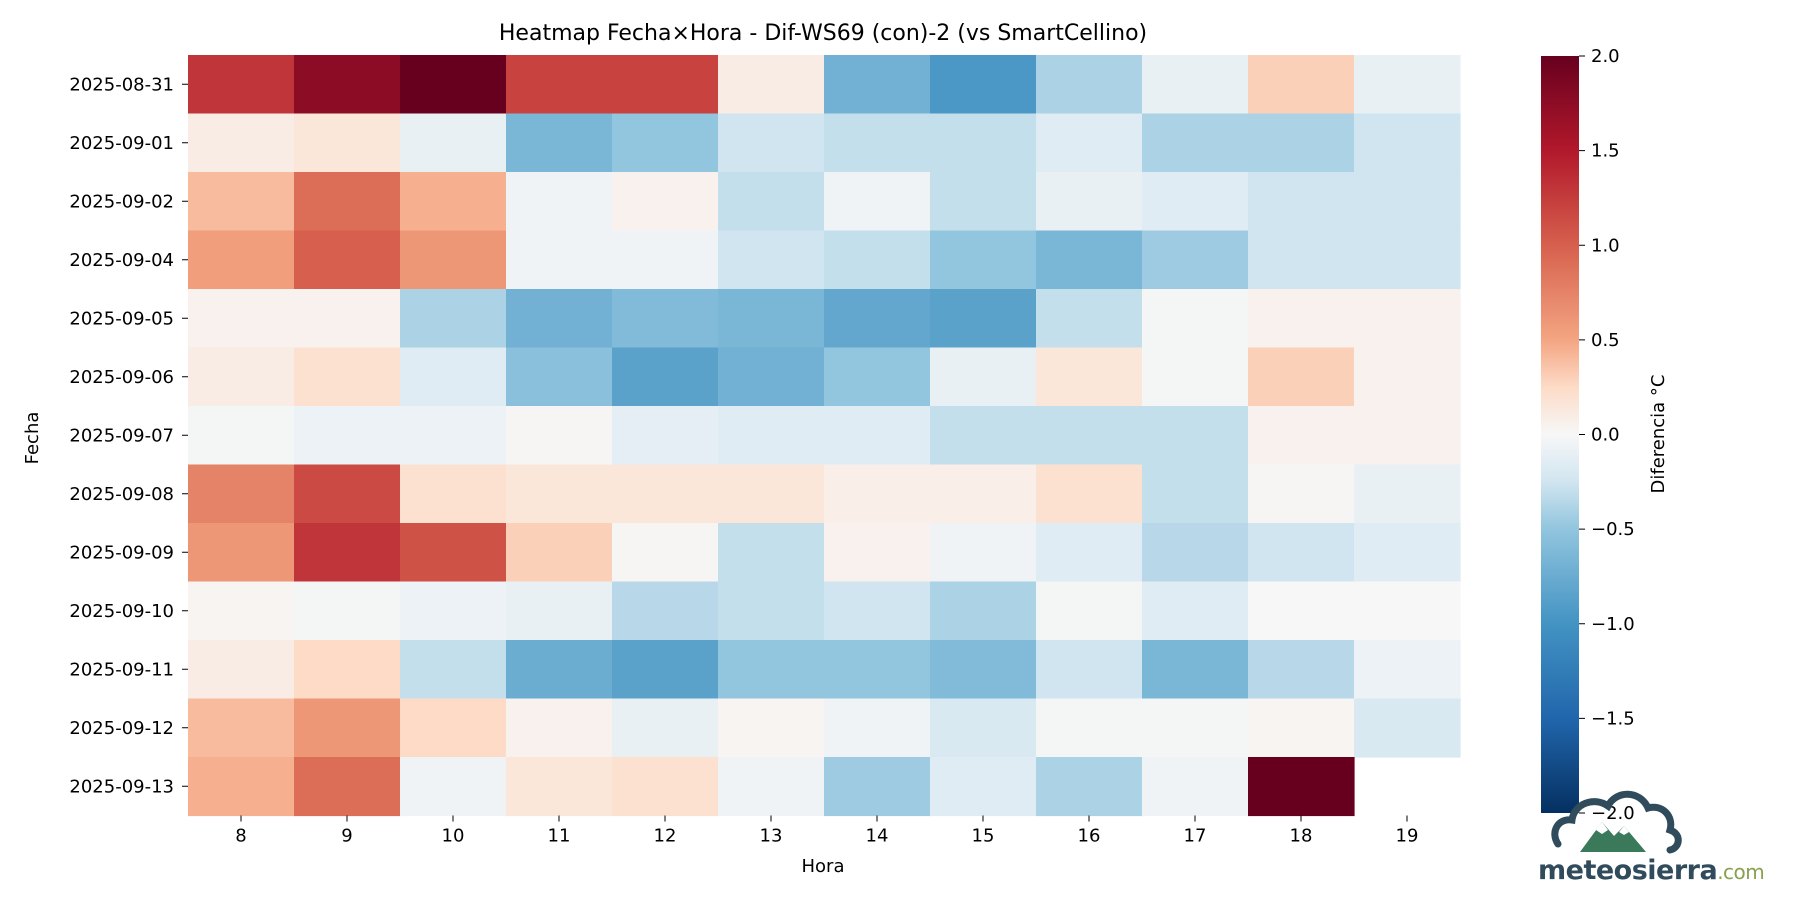 This screenshot has height=900, width=1800. What do you see at coordinates (121, 260) in the screenshot?
I see `y-tick-label: 2025-09-04` at bounding box center [121, 260].